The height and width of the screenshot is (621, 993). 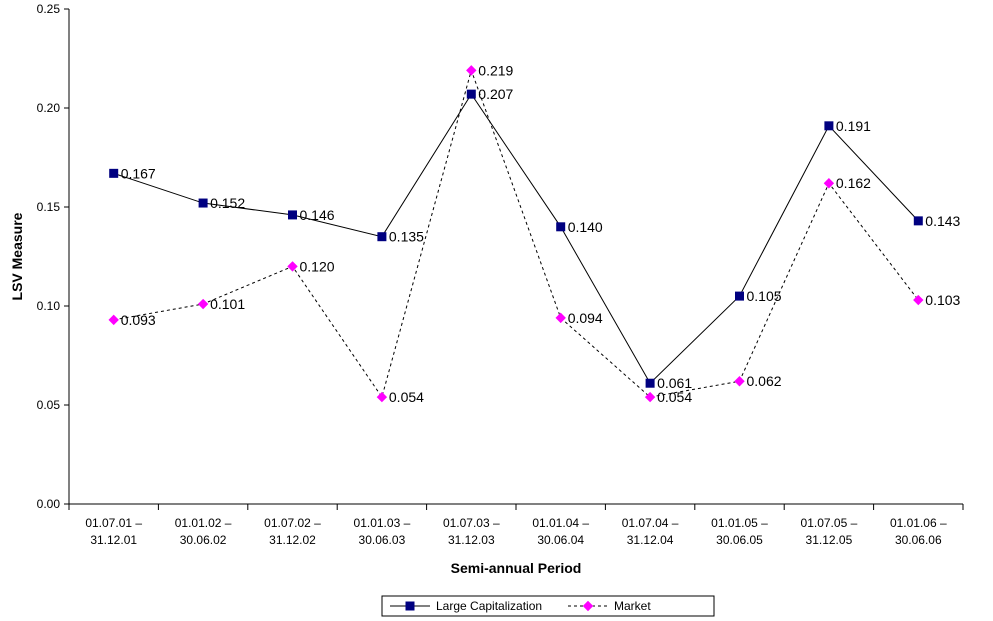 What do you see at coordinates (650, 523) in the screenshot?
I see `x-tick-label: 01.07.04 –` at bounding box center [650, 523].